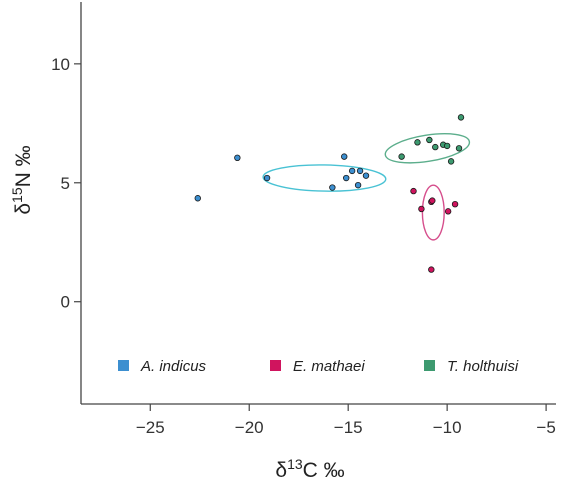 The height and width of the screenshot is (488, 566). What do you see at coordinates (324, 470) in the screenshot?
I see `x-axis-title-suffix: C ‰` at bounding box center [324, 470].